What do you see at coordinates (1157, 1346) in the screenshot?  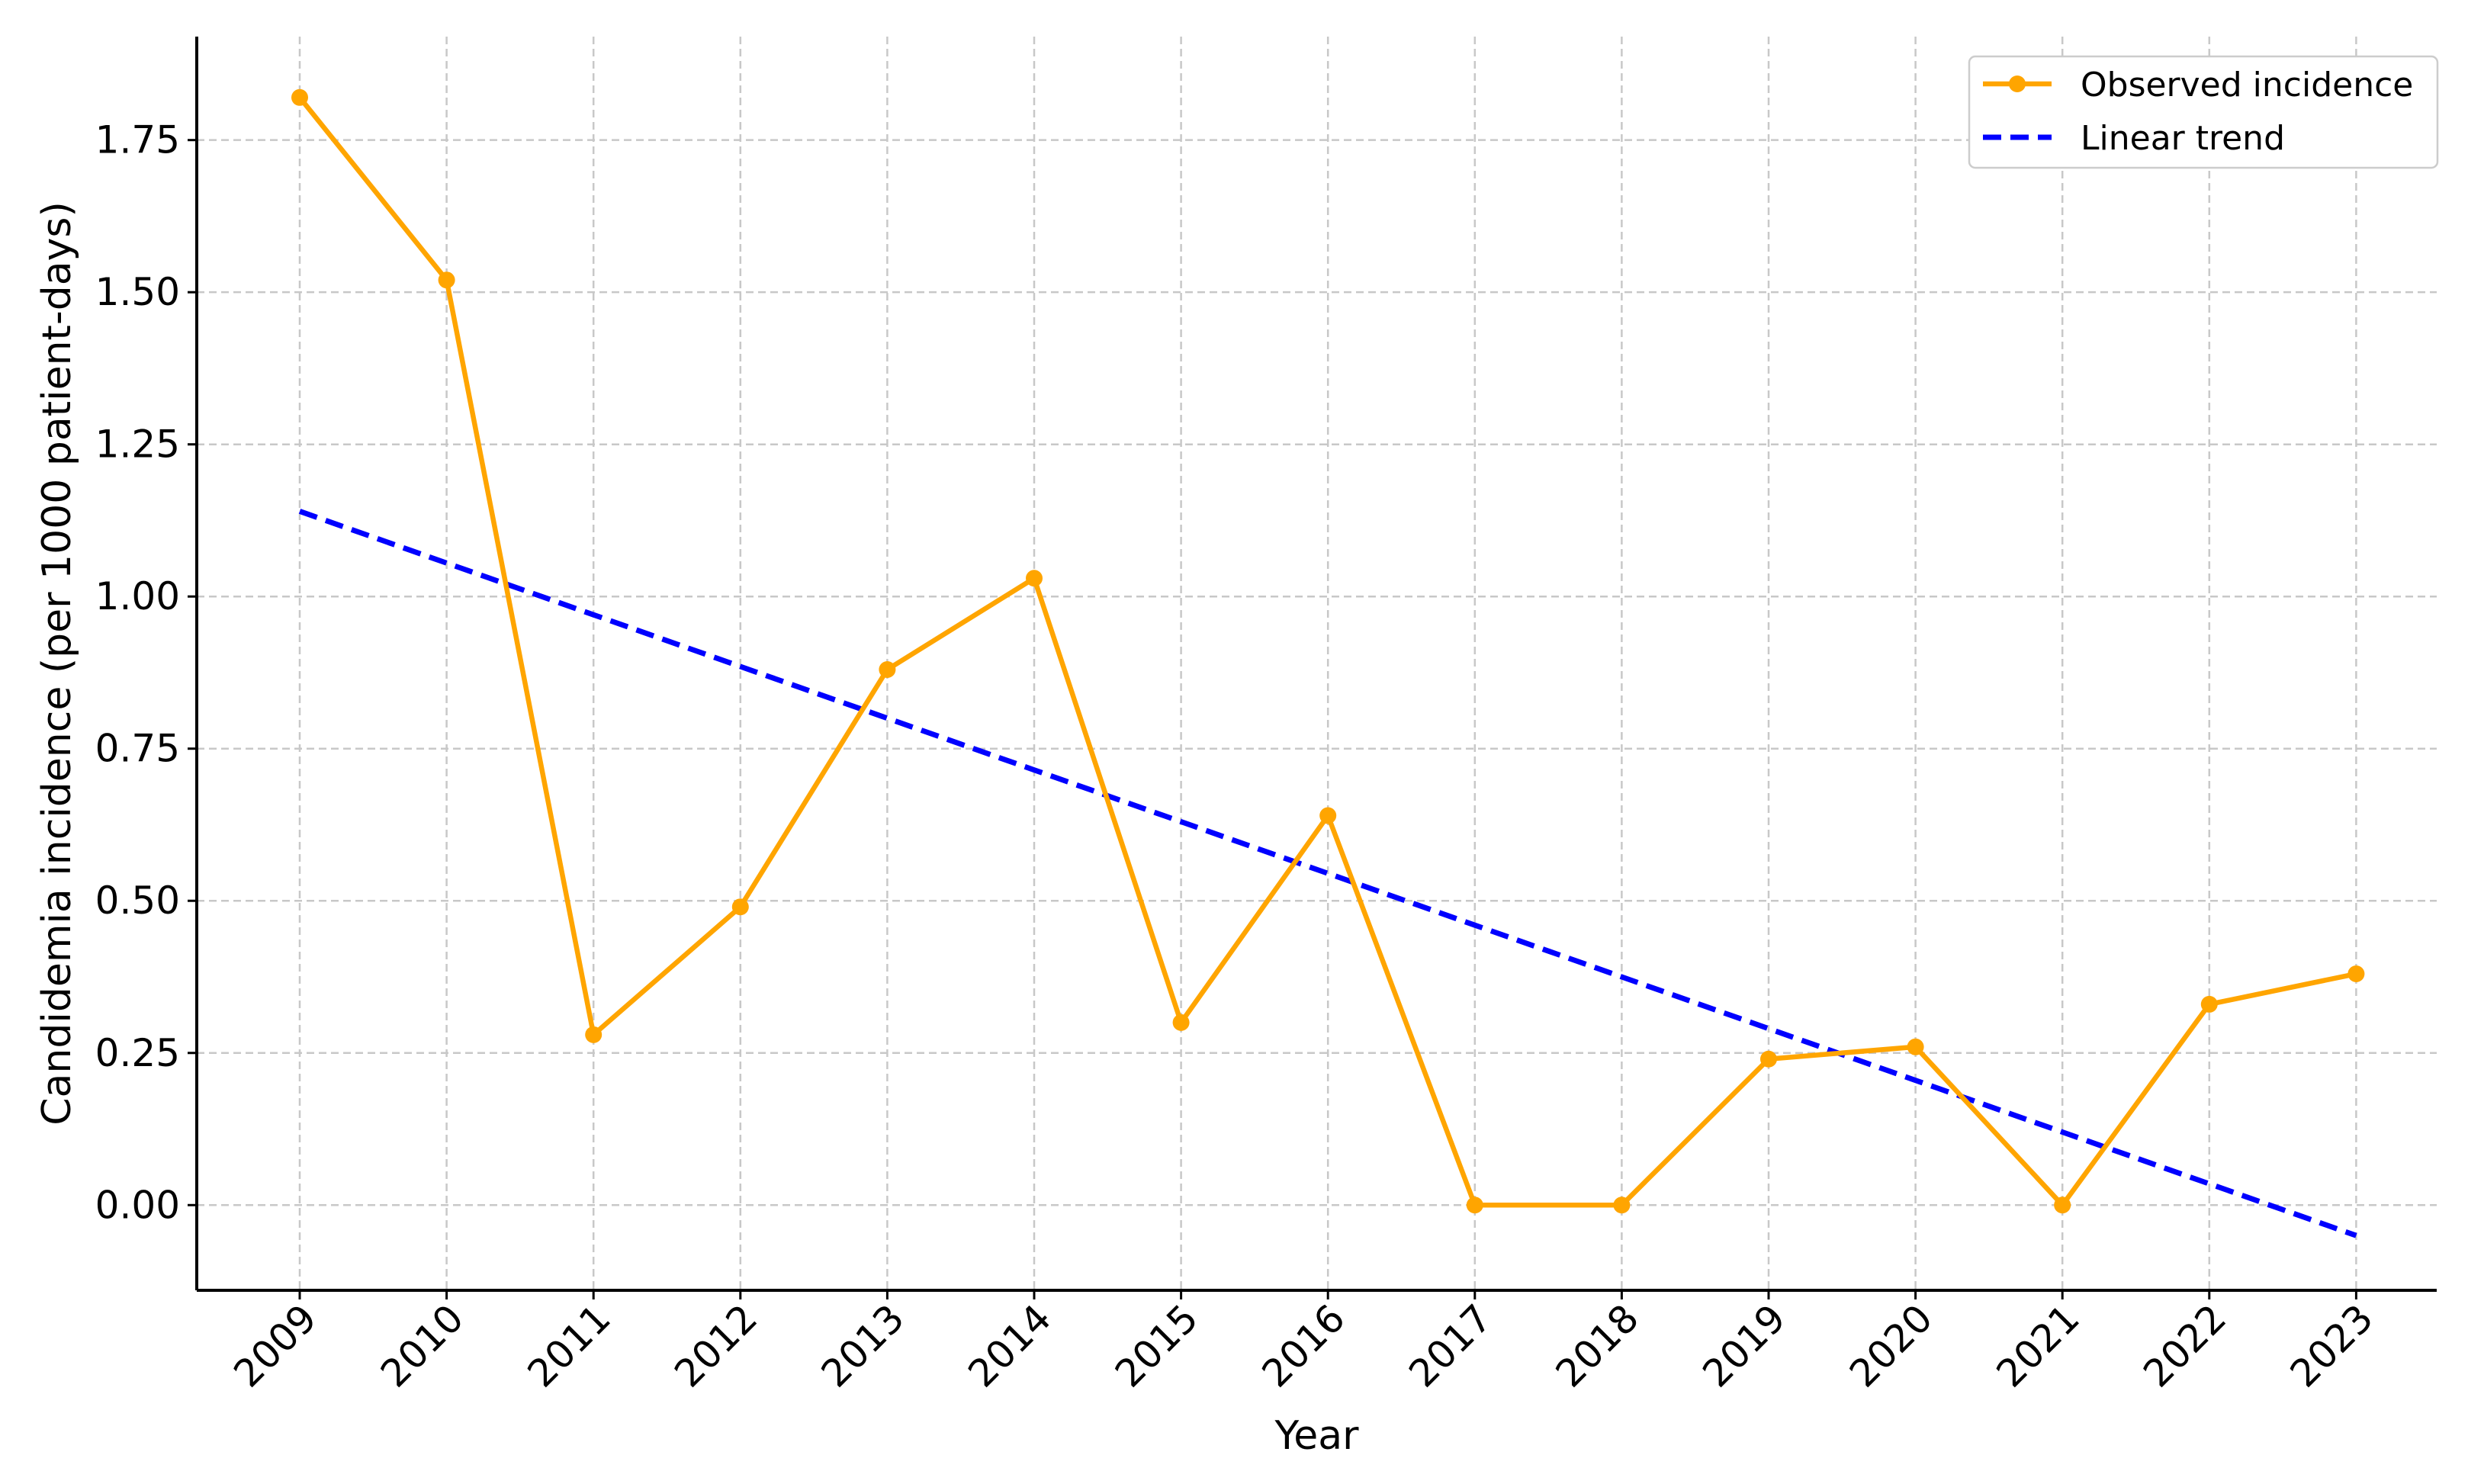 I see `x-tick-label: 2015` at bounding box center [1157, 1346].